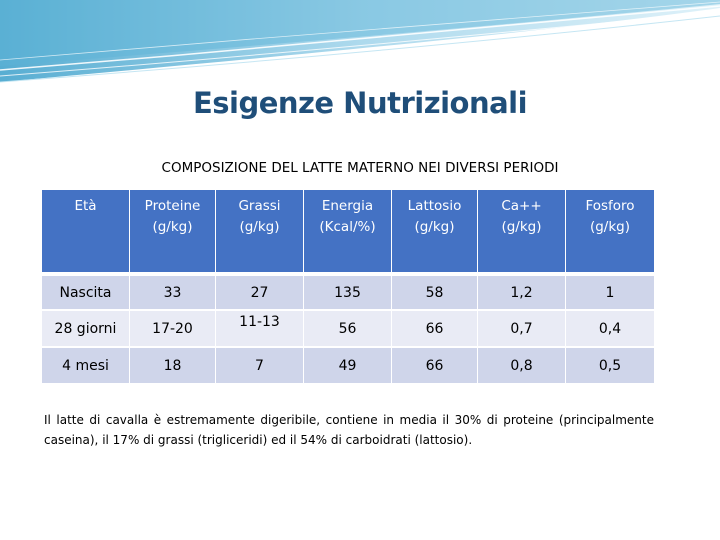  What do you see at coordinates (173, 364) in the screenshot?
I see `table-cell: 18` at bounding box center [173, 364].